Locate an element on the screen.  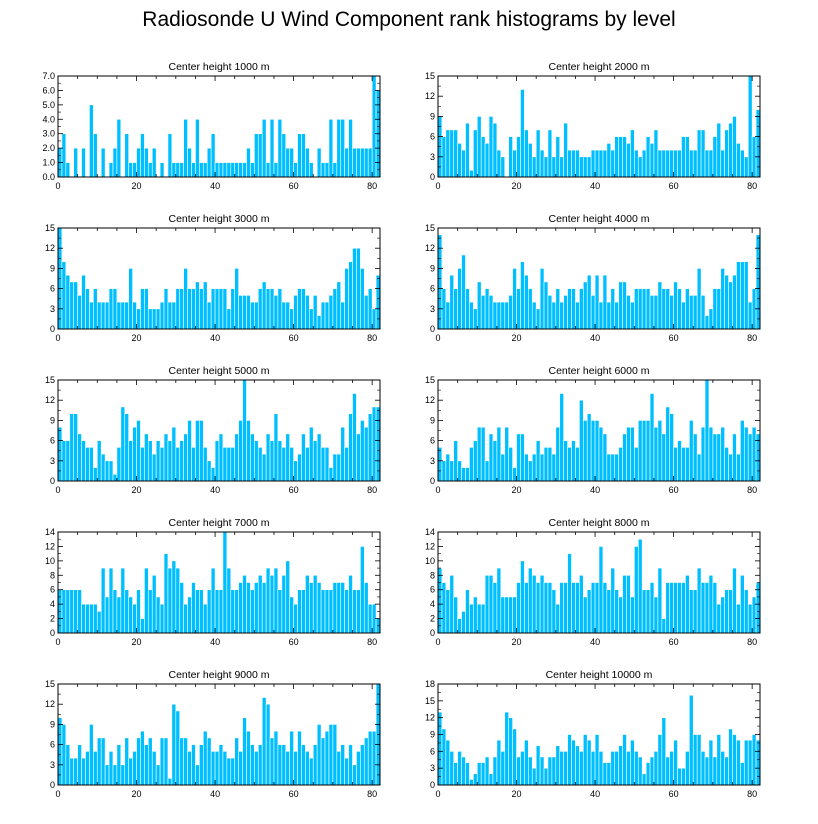
histogram-panel: Center height 2000 m 0 20 40 60 80 0 3 6 9 12 15 is located at coordinates (593, 126).